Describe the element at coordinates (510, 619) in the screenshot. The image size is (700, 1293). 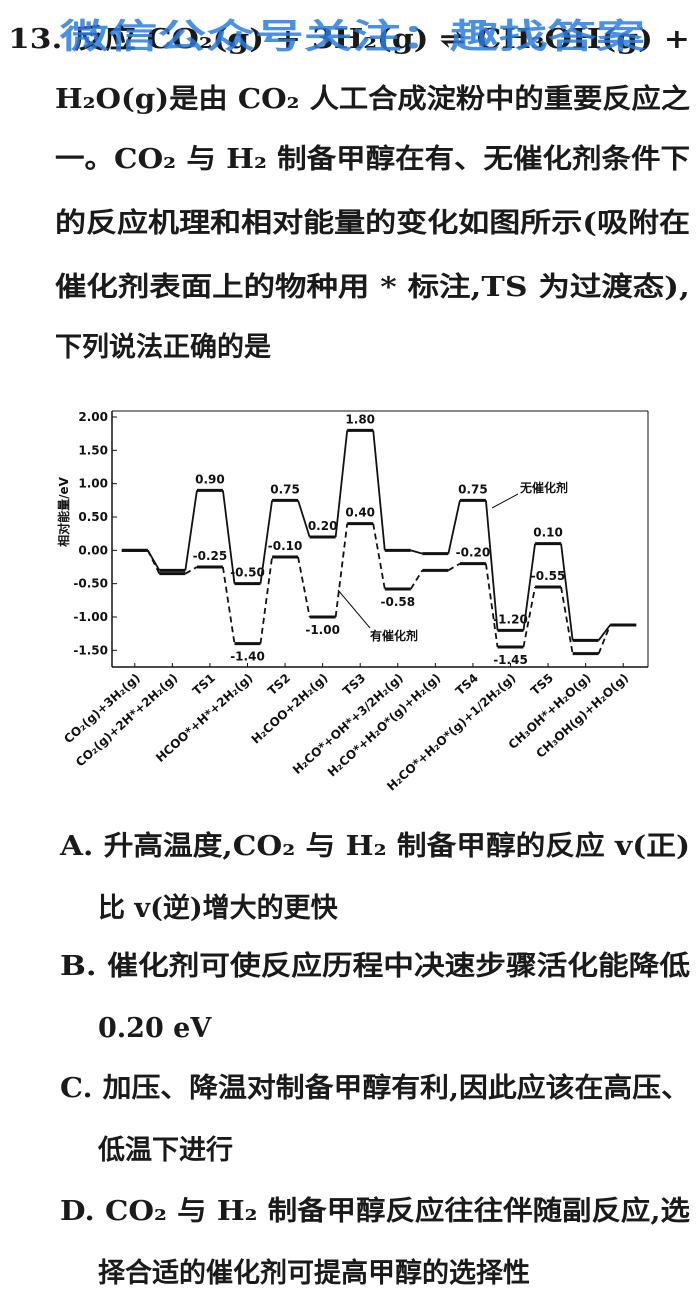
I see `value-label: -1.20` at that location.